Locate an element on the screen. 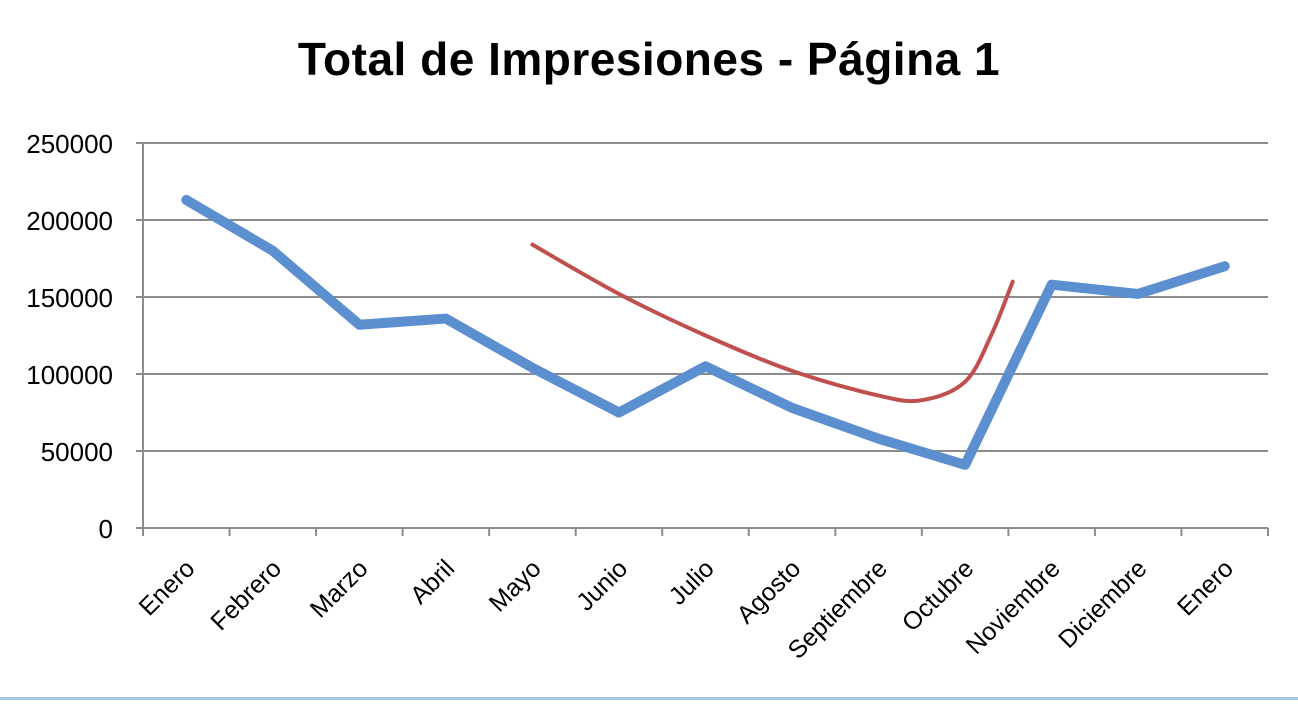  y-tick-label: 150000 is located at coordinates (69, 298).